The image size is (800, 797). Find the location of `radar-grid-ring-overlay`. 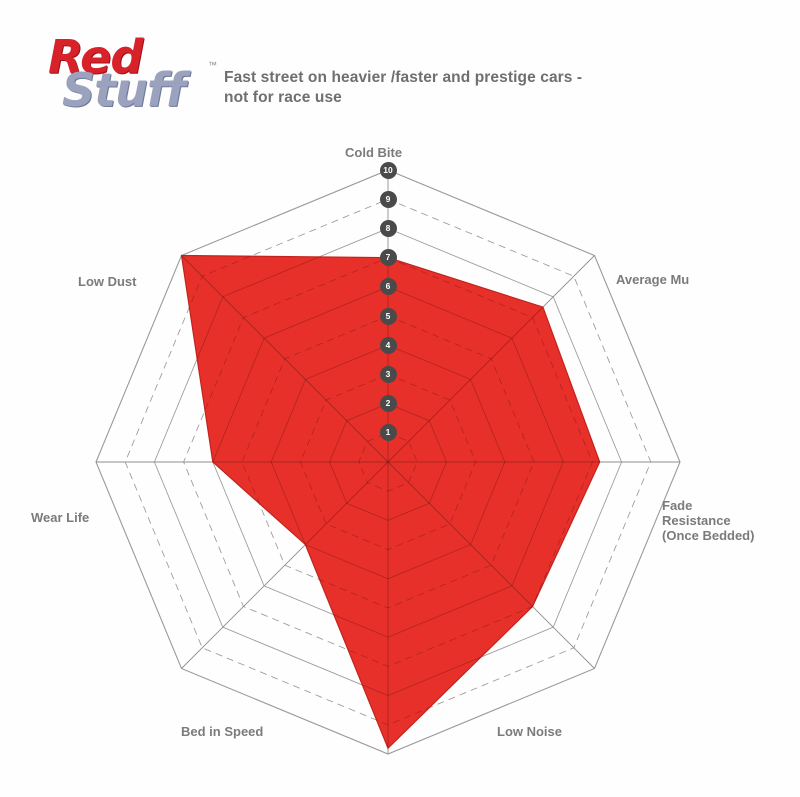

radar-grid-ring-overlay is located at coordinates (388, 462).